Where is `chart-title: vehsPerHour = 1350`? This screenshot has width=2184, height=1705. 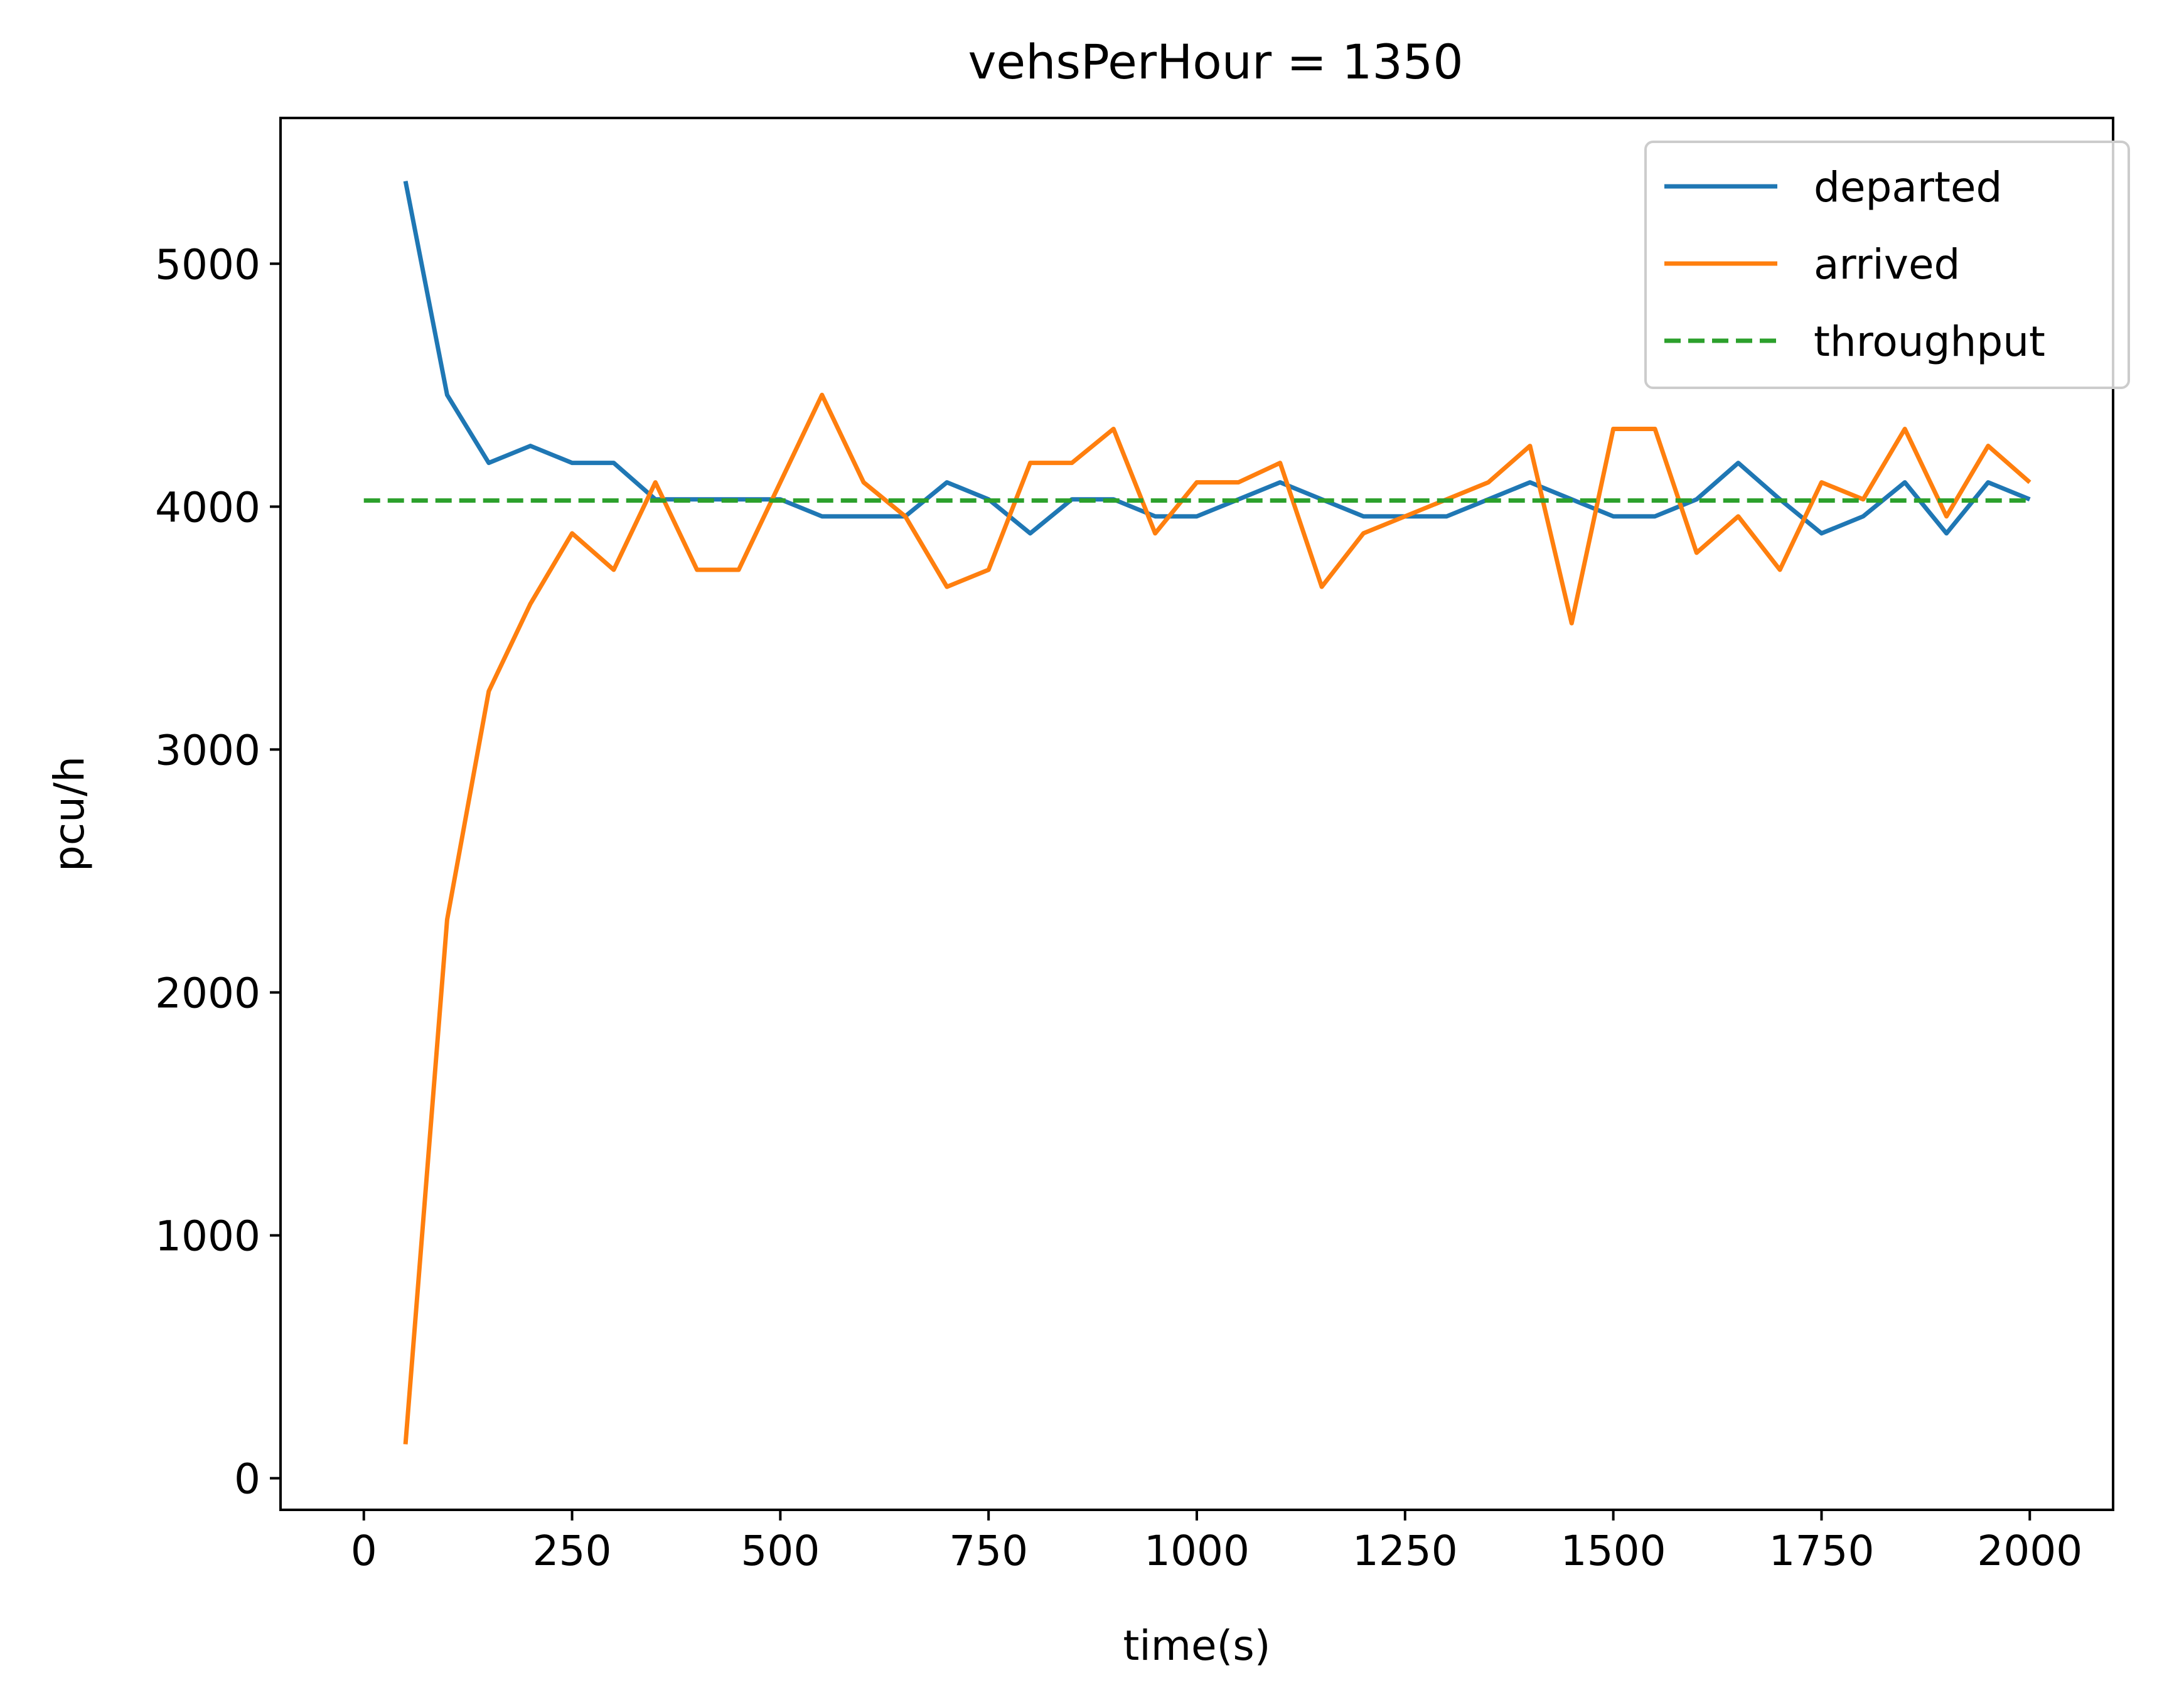 chart-title: vehsPerHour = 1350 is located at coordinates (1215, 62).